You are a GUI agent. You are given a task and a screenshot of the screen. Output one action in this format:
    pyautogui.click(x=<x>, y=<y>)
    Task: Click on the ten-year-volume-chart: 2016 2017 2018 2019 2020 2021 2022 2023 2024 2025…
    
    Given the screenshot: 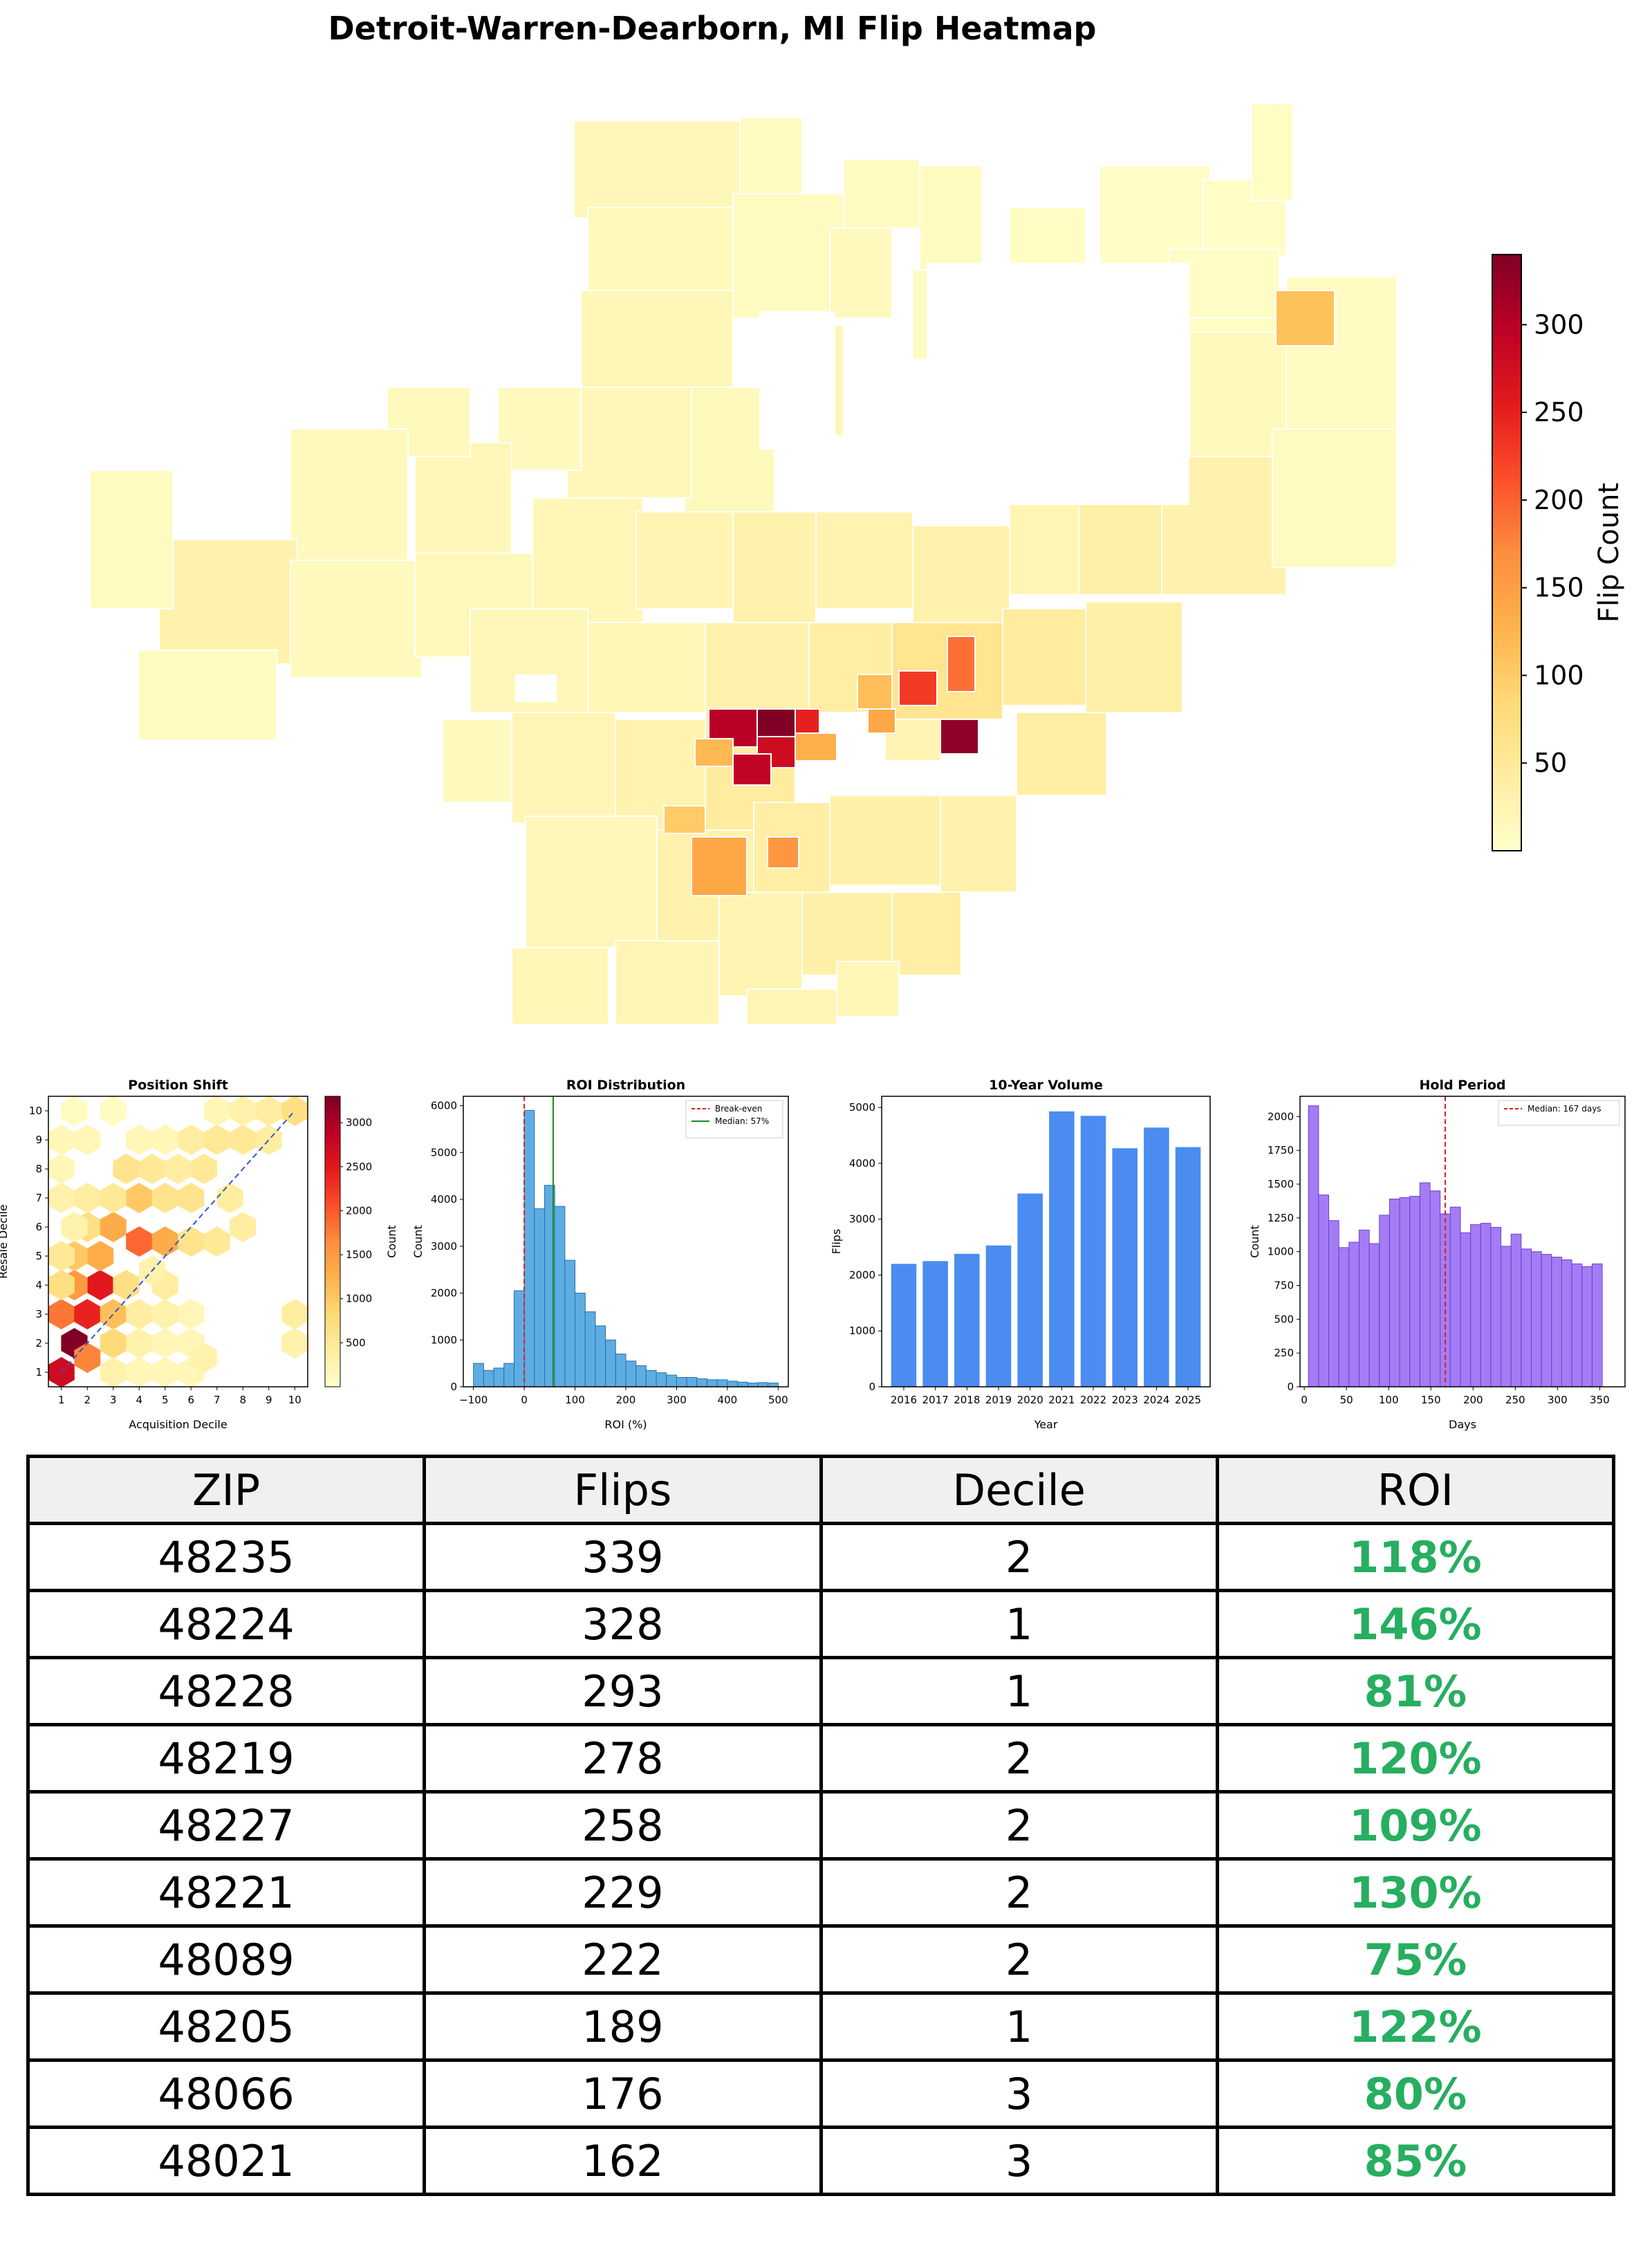 What is the action you would take?
    pyautogui.click(x=1020, y=1255)
    